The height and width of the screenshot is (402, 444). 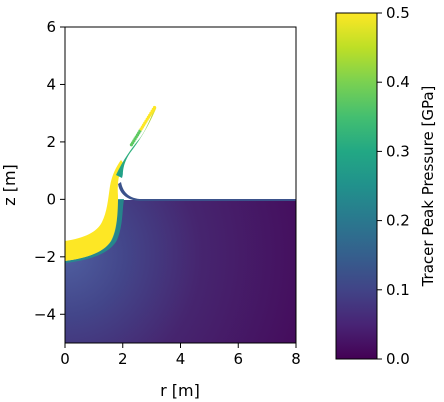 I want to click on y-tick-label: −4, so click(x=45, y=314).